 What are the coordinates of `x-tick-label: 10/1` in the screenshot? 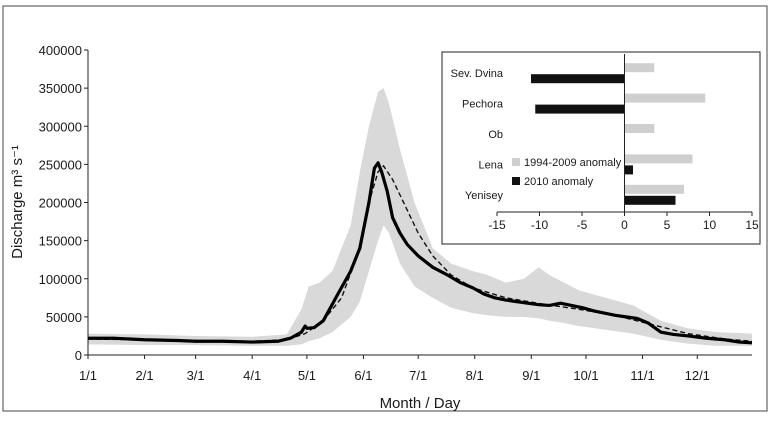 It's located at (585, 375).